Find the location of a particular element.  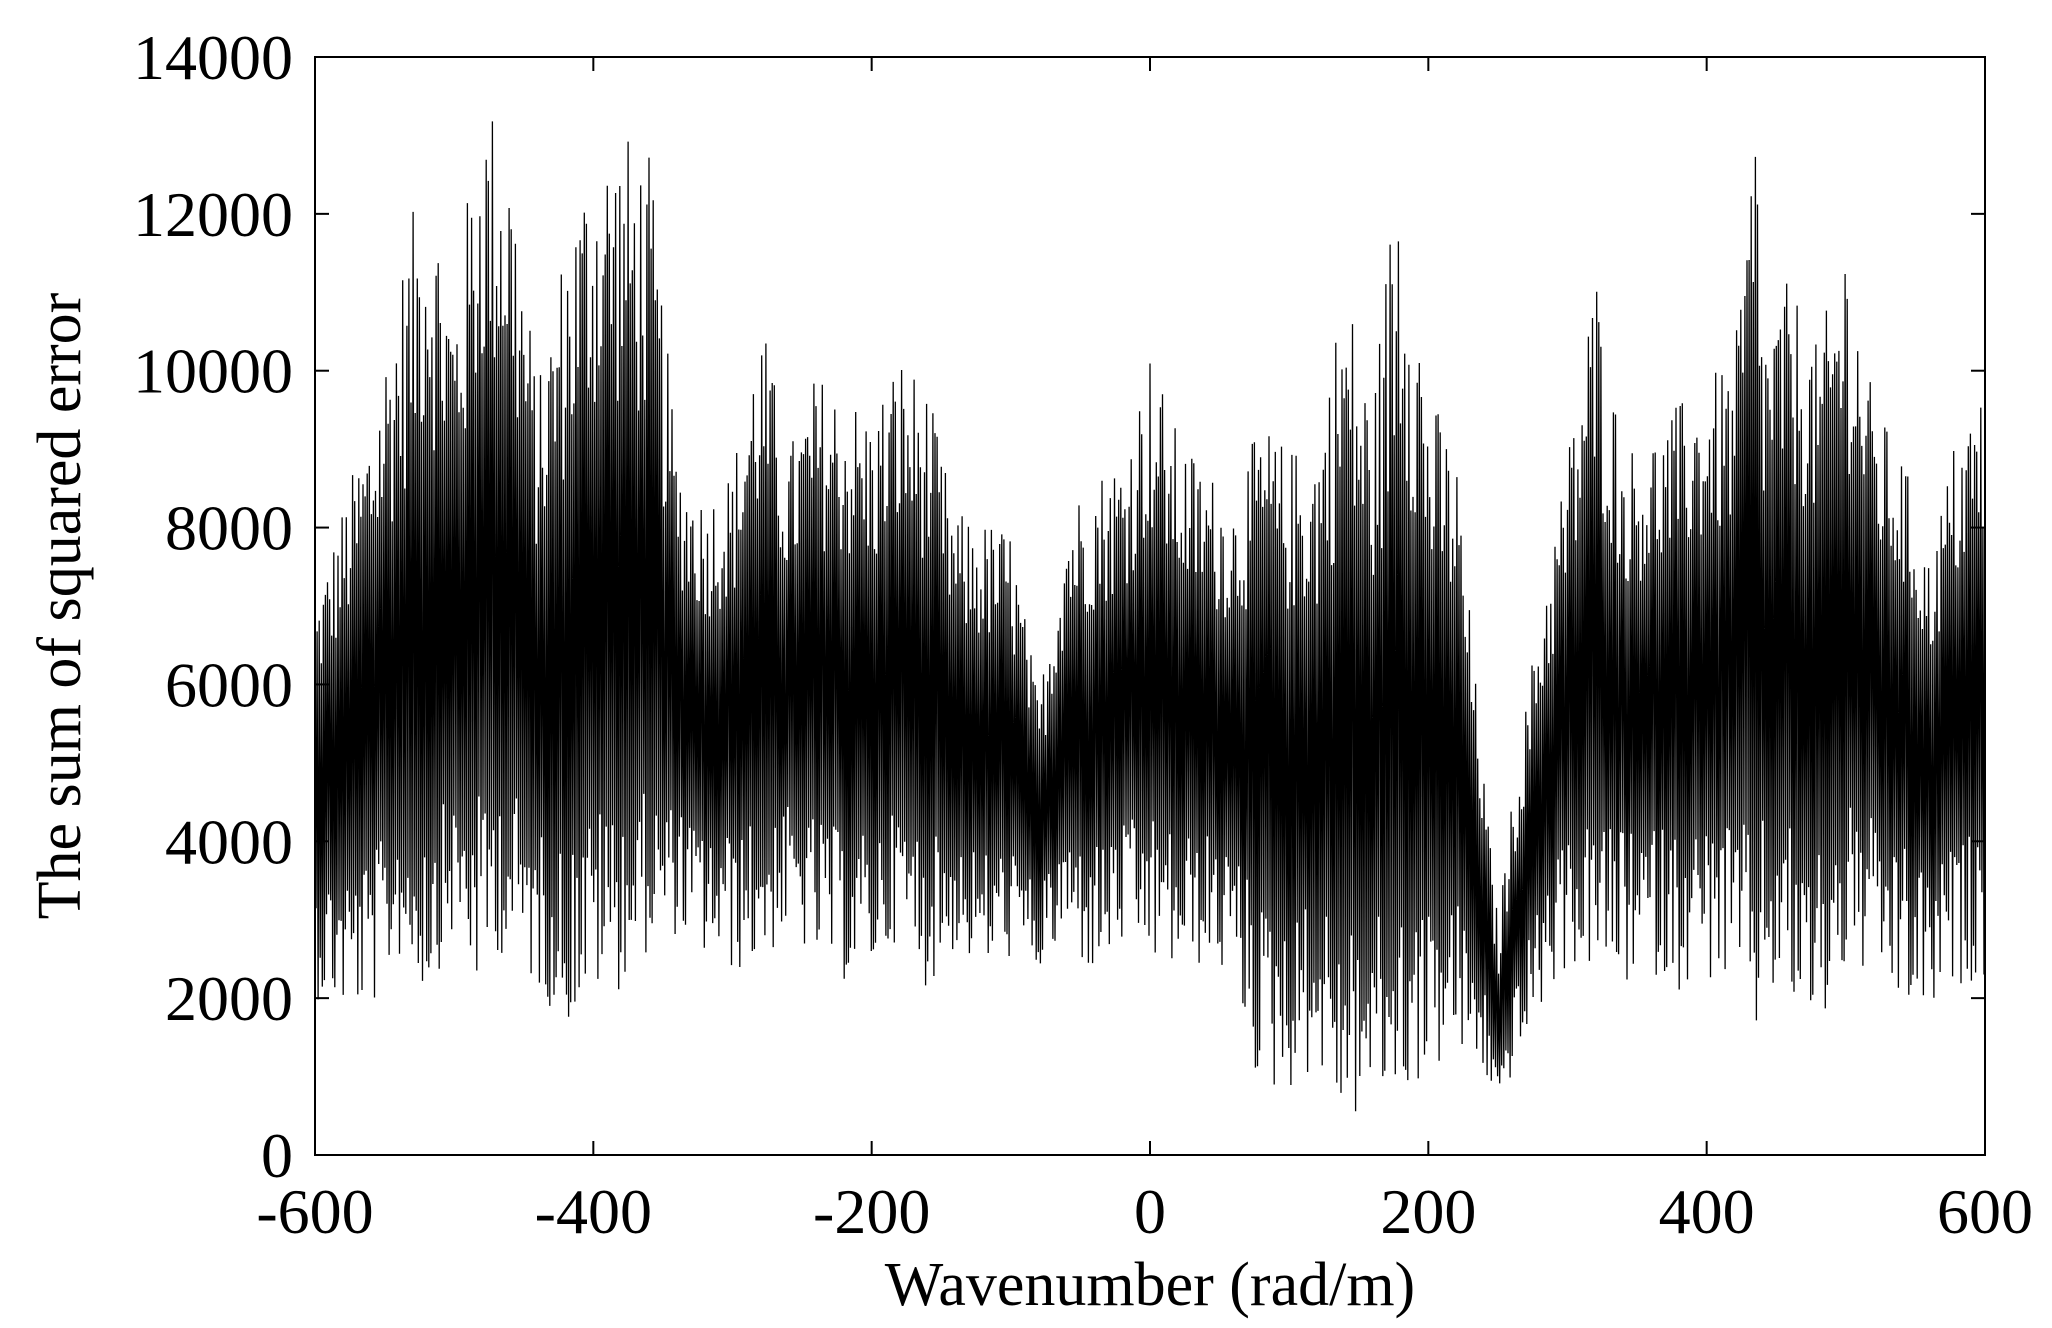

y-tick-label: 4000 is located at coordinates (229, 841).